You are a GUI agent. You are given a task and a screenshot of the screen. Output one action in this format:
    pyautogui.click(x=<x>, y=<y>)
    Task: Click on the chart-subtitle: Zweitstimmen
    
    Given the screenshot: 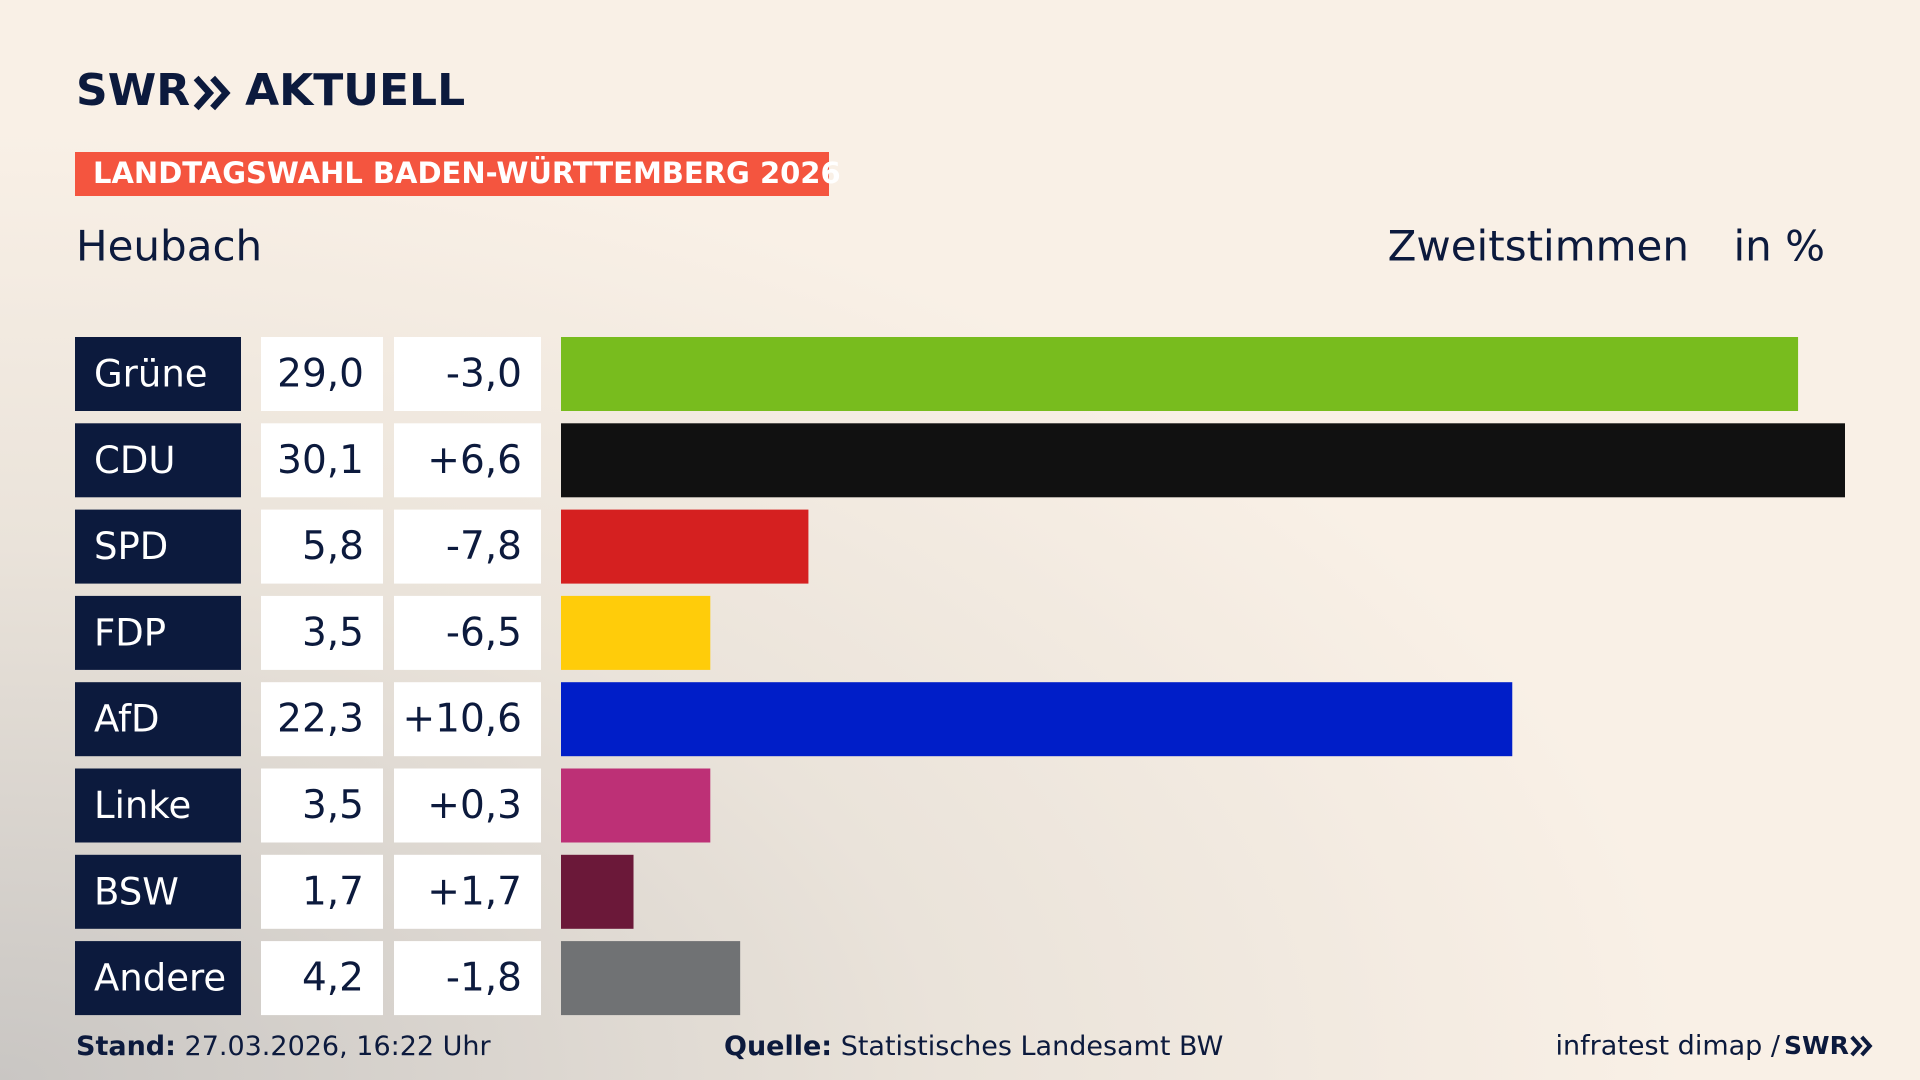 What is the action you would take?
    pyautogui.click(x=1538, y=246)
    